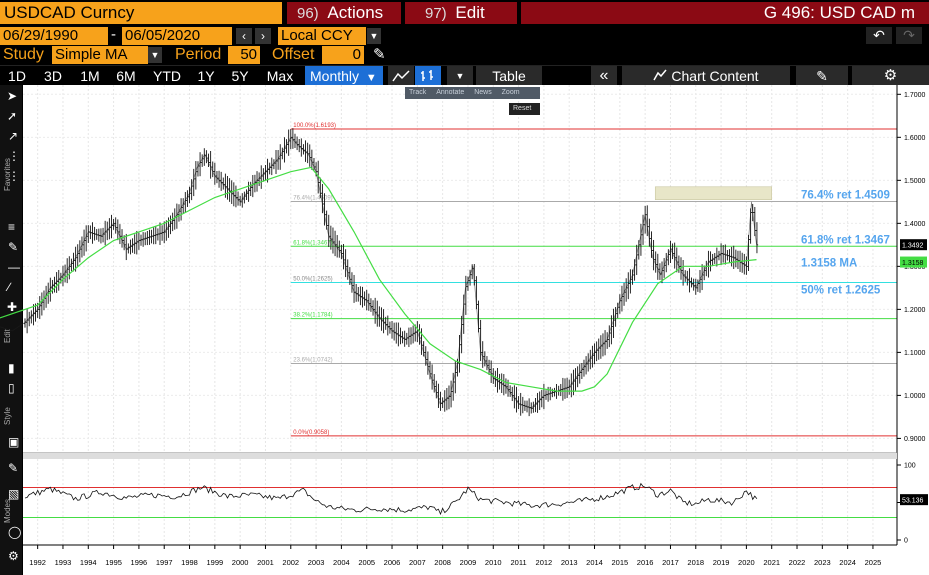 The height and width of the screenshot is (575, 929). Describe the element at coordinates (468, 562) in the screenshot. I see `x-tick-label: 2009` at that location.